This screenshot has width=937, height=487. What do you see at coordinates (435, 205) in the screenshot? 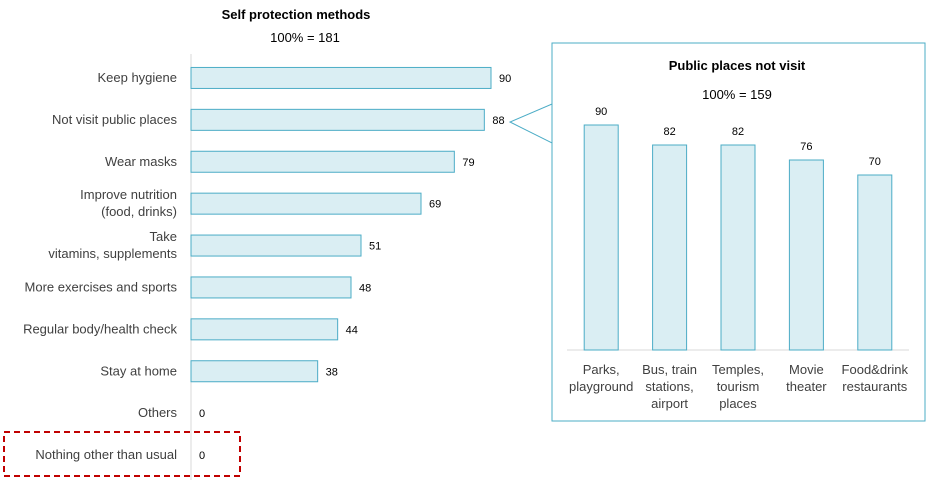
I see `left-bar-value: 69` at bounding box center [435, 205].